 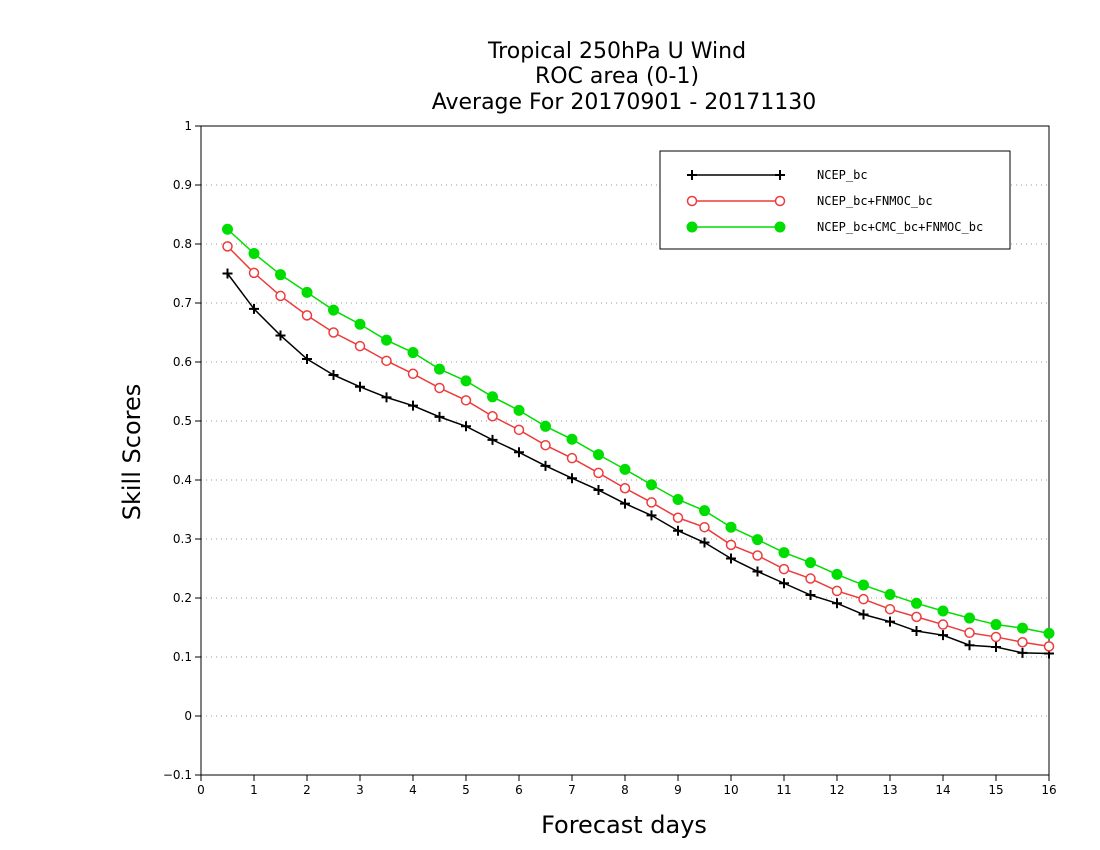 I want to click on legend-entry-1: NCEP_bc, so click(x=777, y=175).